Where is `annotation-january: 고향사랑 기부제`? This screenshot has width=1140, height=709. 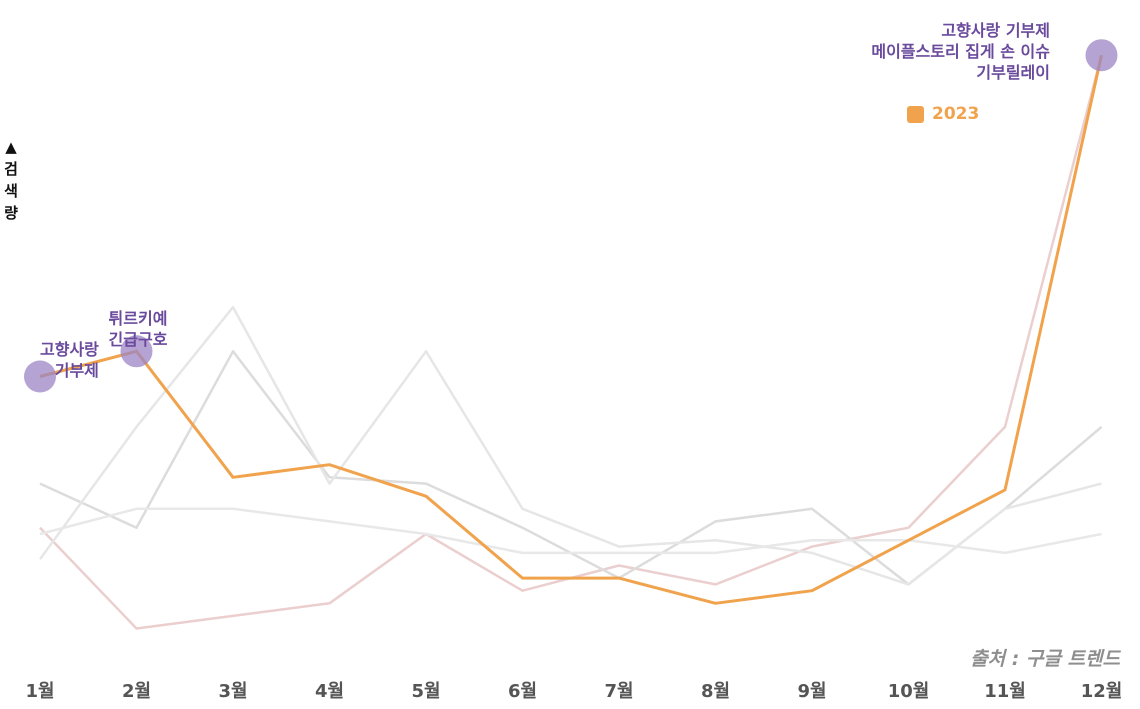
annotation-january: 고향사랑 기부제 is located at coordinates (69, 360).